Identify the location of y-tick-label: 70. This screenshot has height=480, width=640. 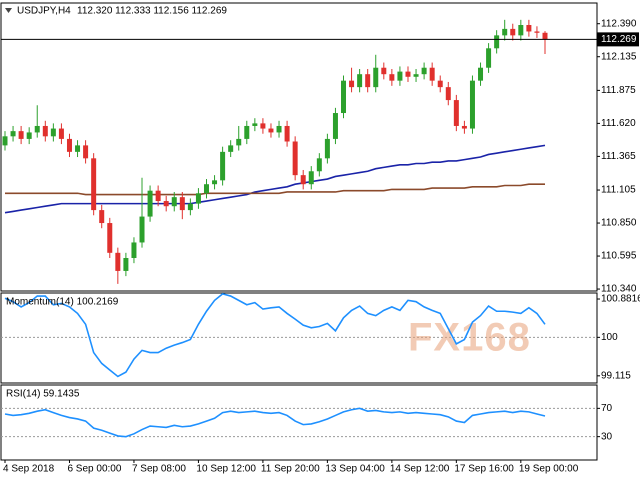
(607, 408).